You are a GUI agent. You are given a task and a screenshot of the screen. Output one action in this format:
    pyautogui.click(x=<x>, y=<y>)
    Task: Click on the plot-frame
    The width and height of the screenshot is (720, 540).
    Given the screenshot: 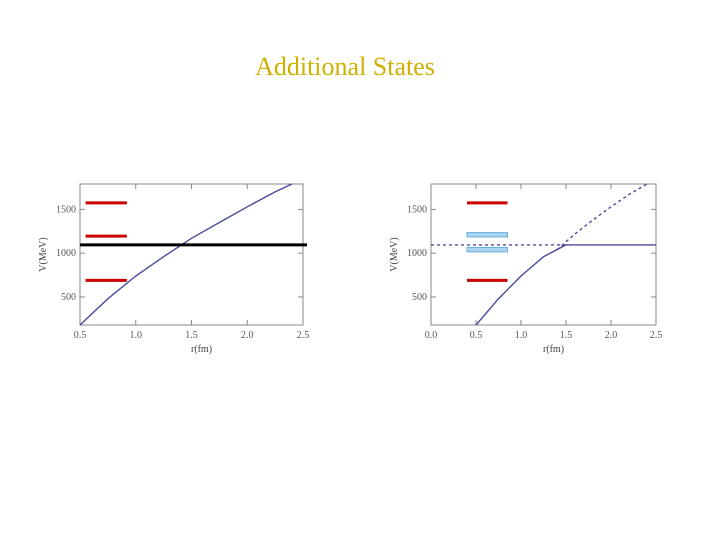 What is the action you would take?
    pyautogui.click(x=543, y=254)
    